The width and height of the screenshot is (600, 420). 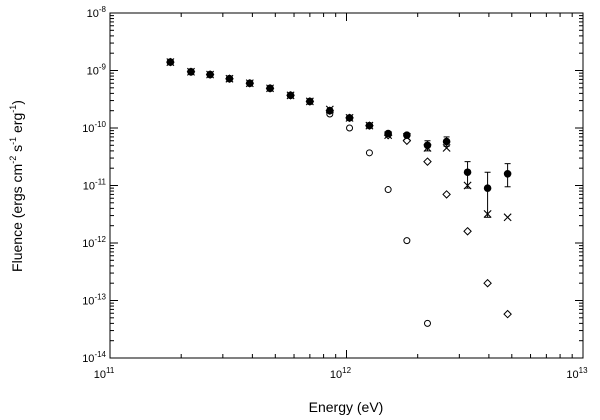 I want to click on y-tick-label: 10⁻⁹, so click(x=97, y=70).